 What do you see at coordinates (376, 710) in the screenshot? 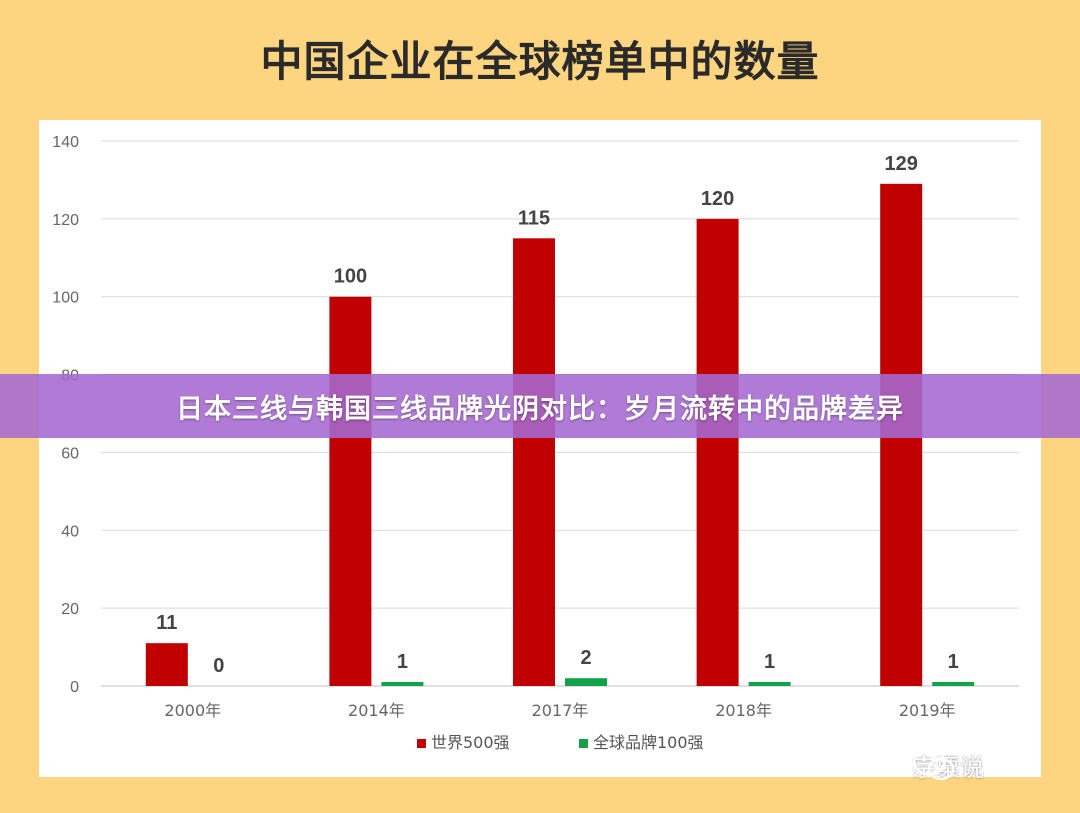
I see `x-category-label: 2014年` at bounding box center [376, 710].